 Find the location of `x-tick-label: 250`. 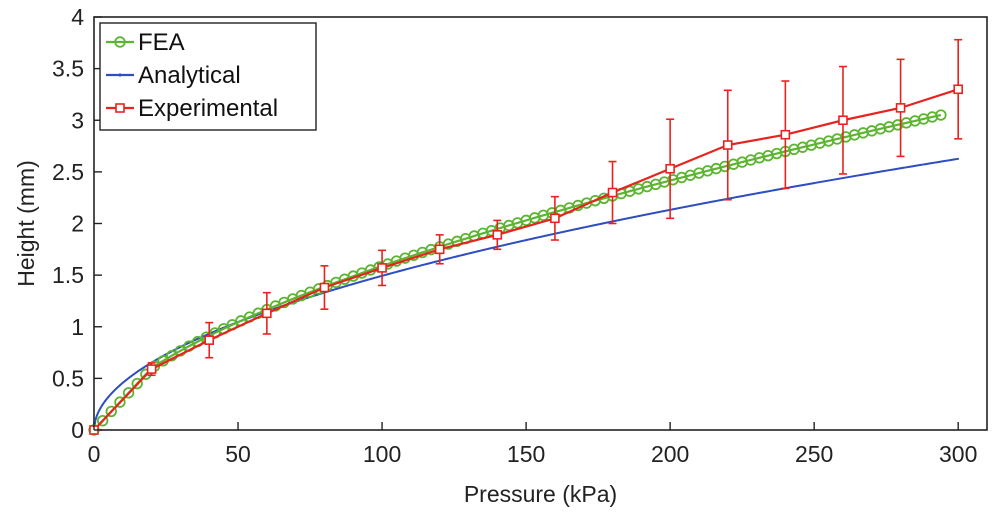

x-tick-label: 250 is located at coordinates (814, 454).